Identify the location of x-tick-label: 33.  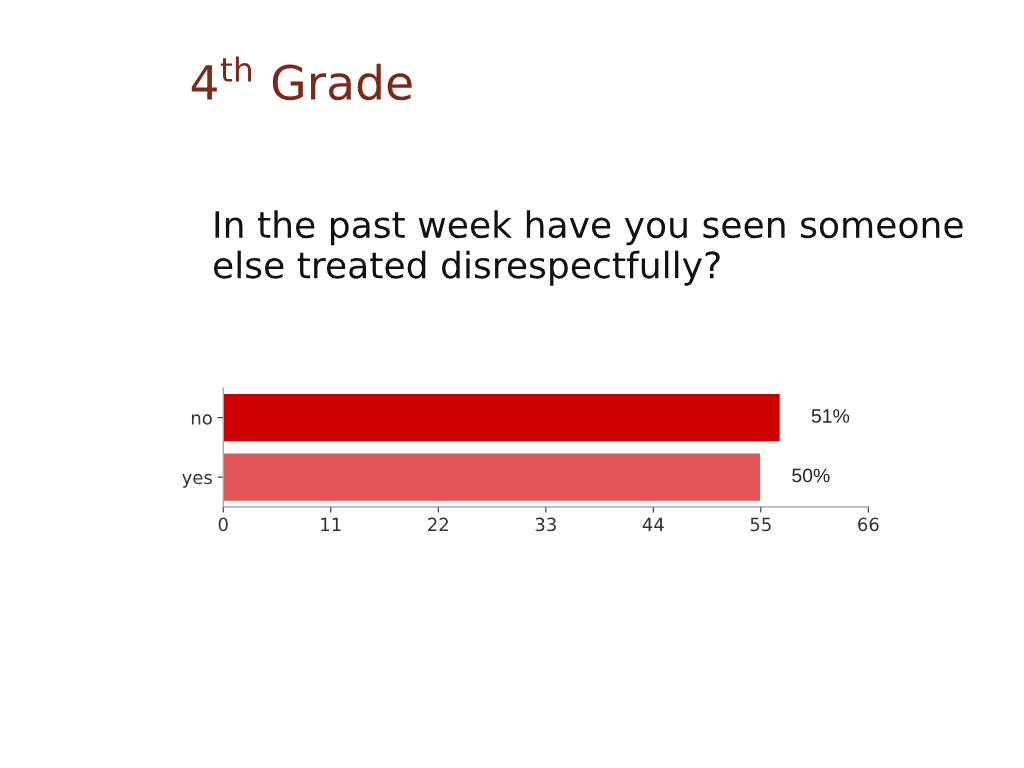
(545, 524).